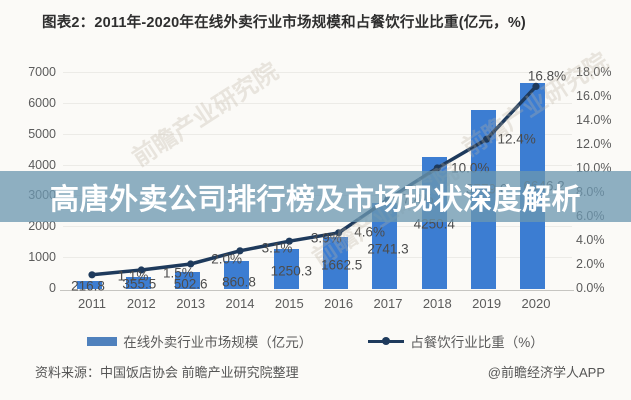 This screenshot has width=631, height=400. Describe the element at coordinates (218, 342) in the screenshot. I see `legend-label: 在线外卖行业市场规模（亿元）` at that location.